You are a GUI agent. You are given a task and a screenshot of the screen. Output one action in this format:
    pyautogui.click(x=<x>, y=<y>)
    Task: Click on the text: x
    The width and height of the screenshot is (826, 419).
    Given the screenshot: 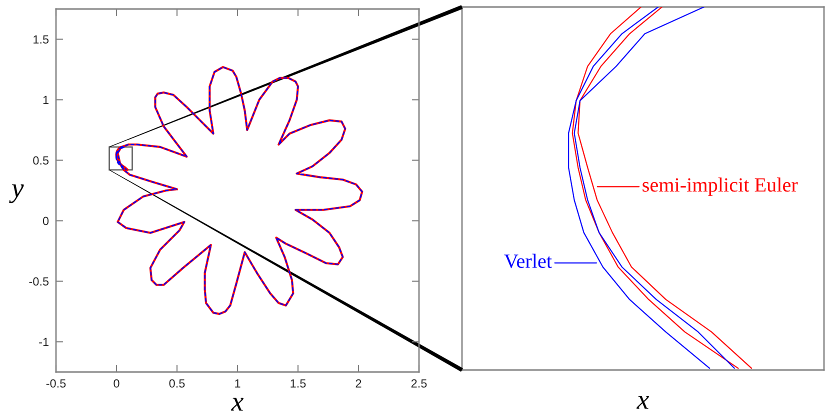 What is the action you would take?
    pyautogui.click(x=642, y=402)
    